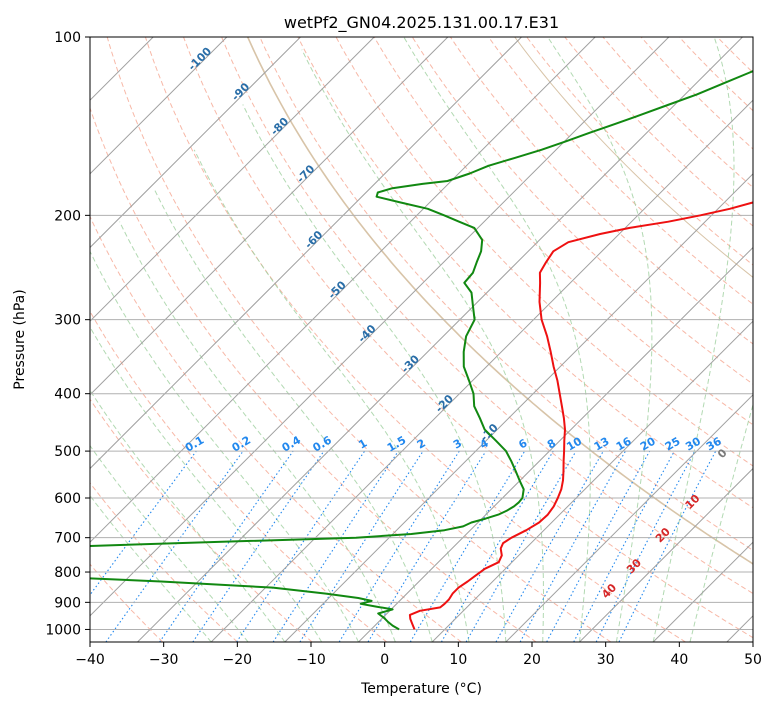  I want to click on y-tick-label: 900, so click(67, 603).